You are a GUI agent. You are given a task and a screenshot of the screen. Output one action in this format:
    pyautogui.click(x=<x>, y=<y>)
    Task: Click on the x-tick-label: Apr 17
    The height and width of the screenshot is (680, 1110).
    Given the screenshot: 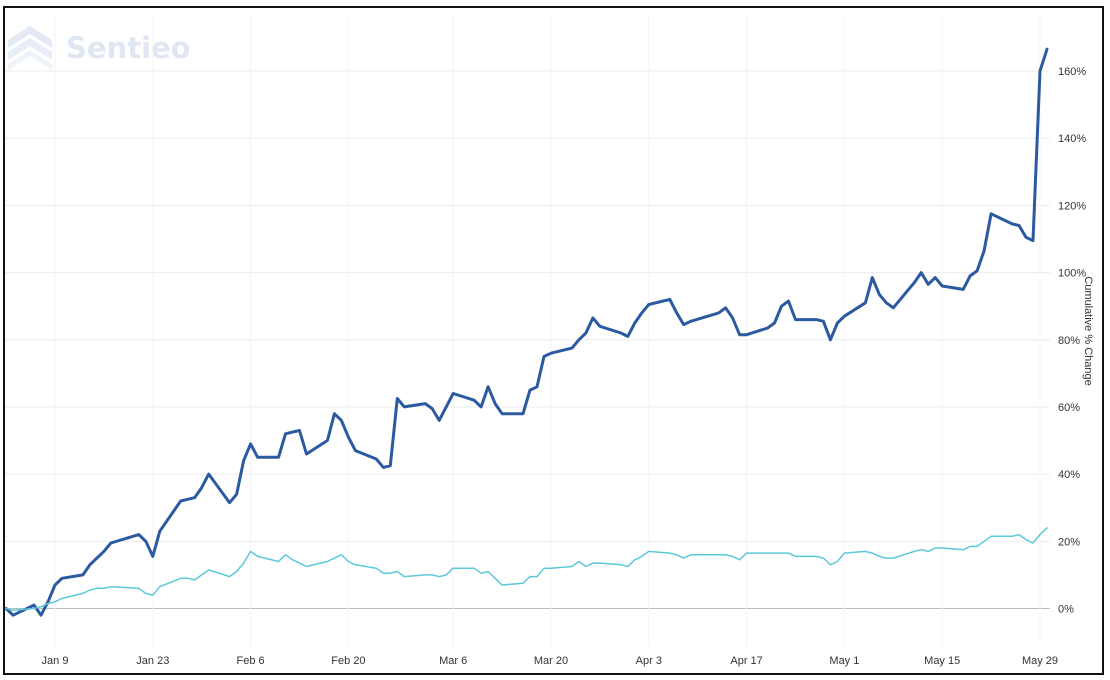 What is the action you would take?
    pyautogui.click(x=746, y=661)
    